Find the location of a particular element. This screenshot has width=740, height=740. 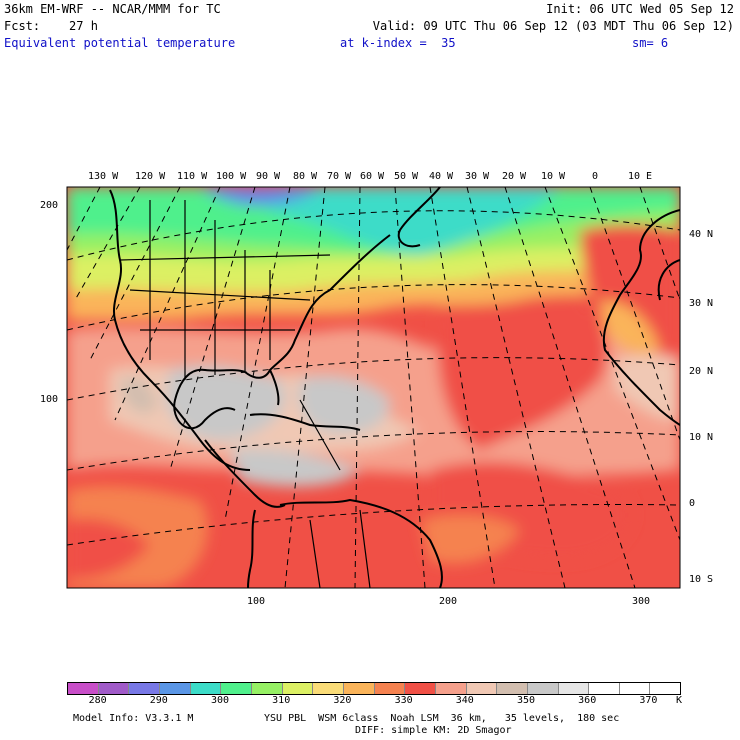

lon-label: 10 E is located at coordinates (640, 176).